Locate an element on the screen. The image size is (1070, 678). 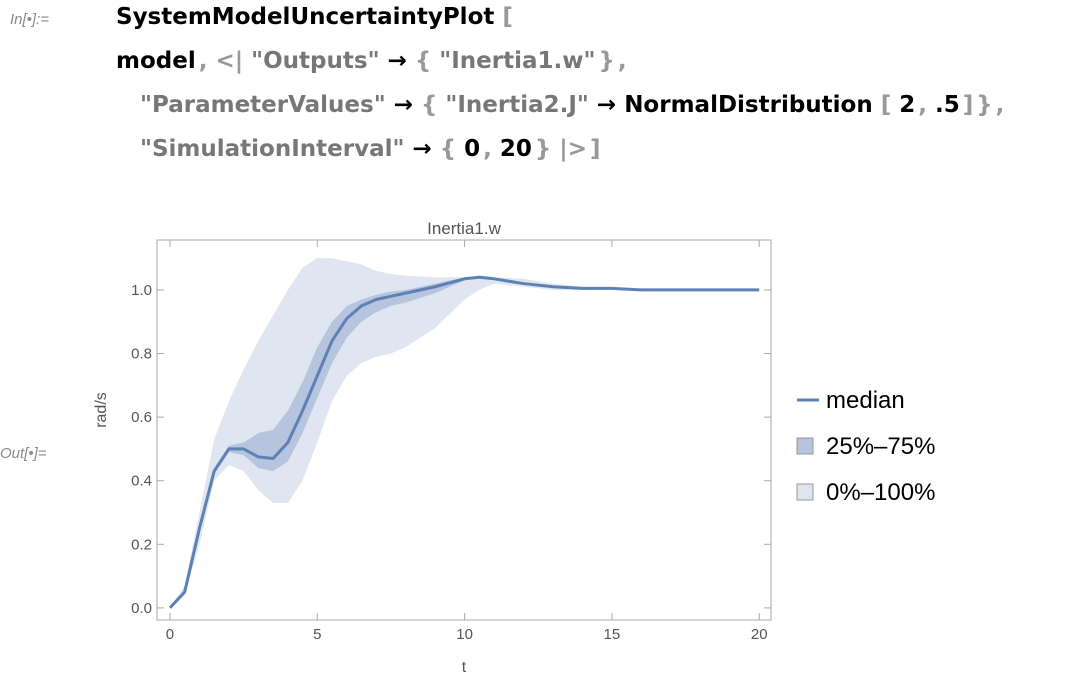
code-line: SystemModelUncertaintyPlot [ is located at coordinates (314, 17).